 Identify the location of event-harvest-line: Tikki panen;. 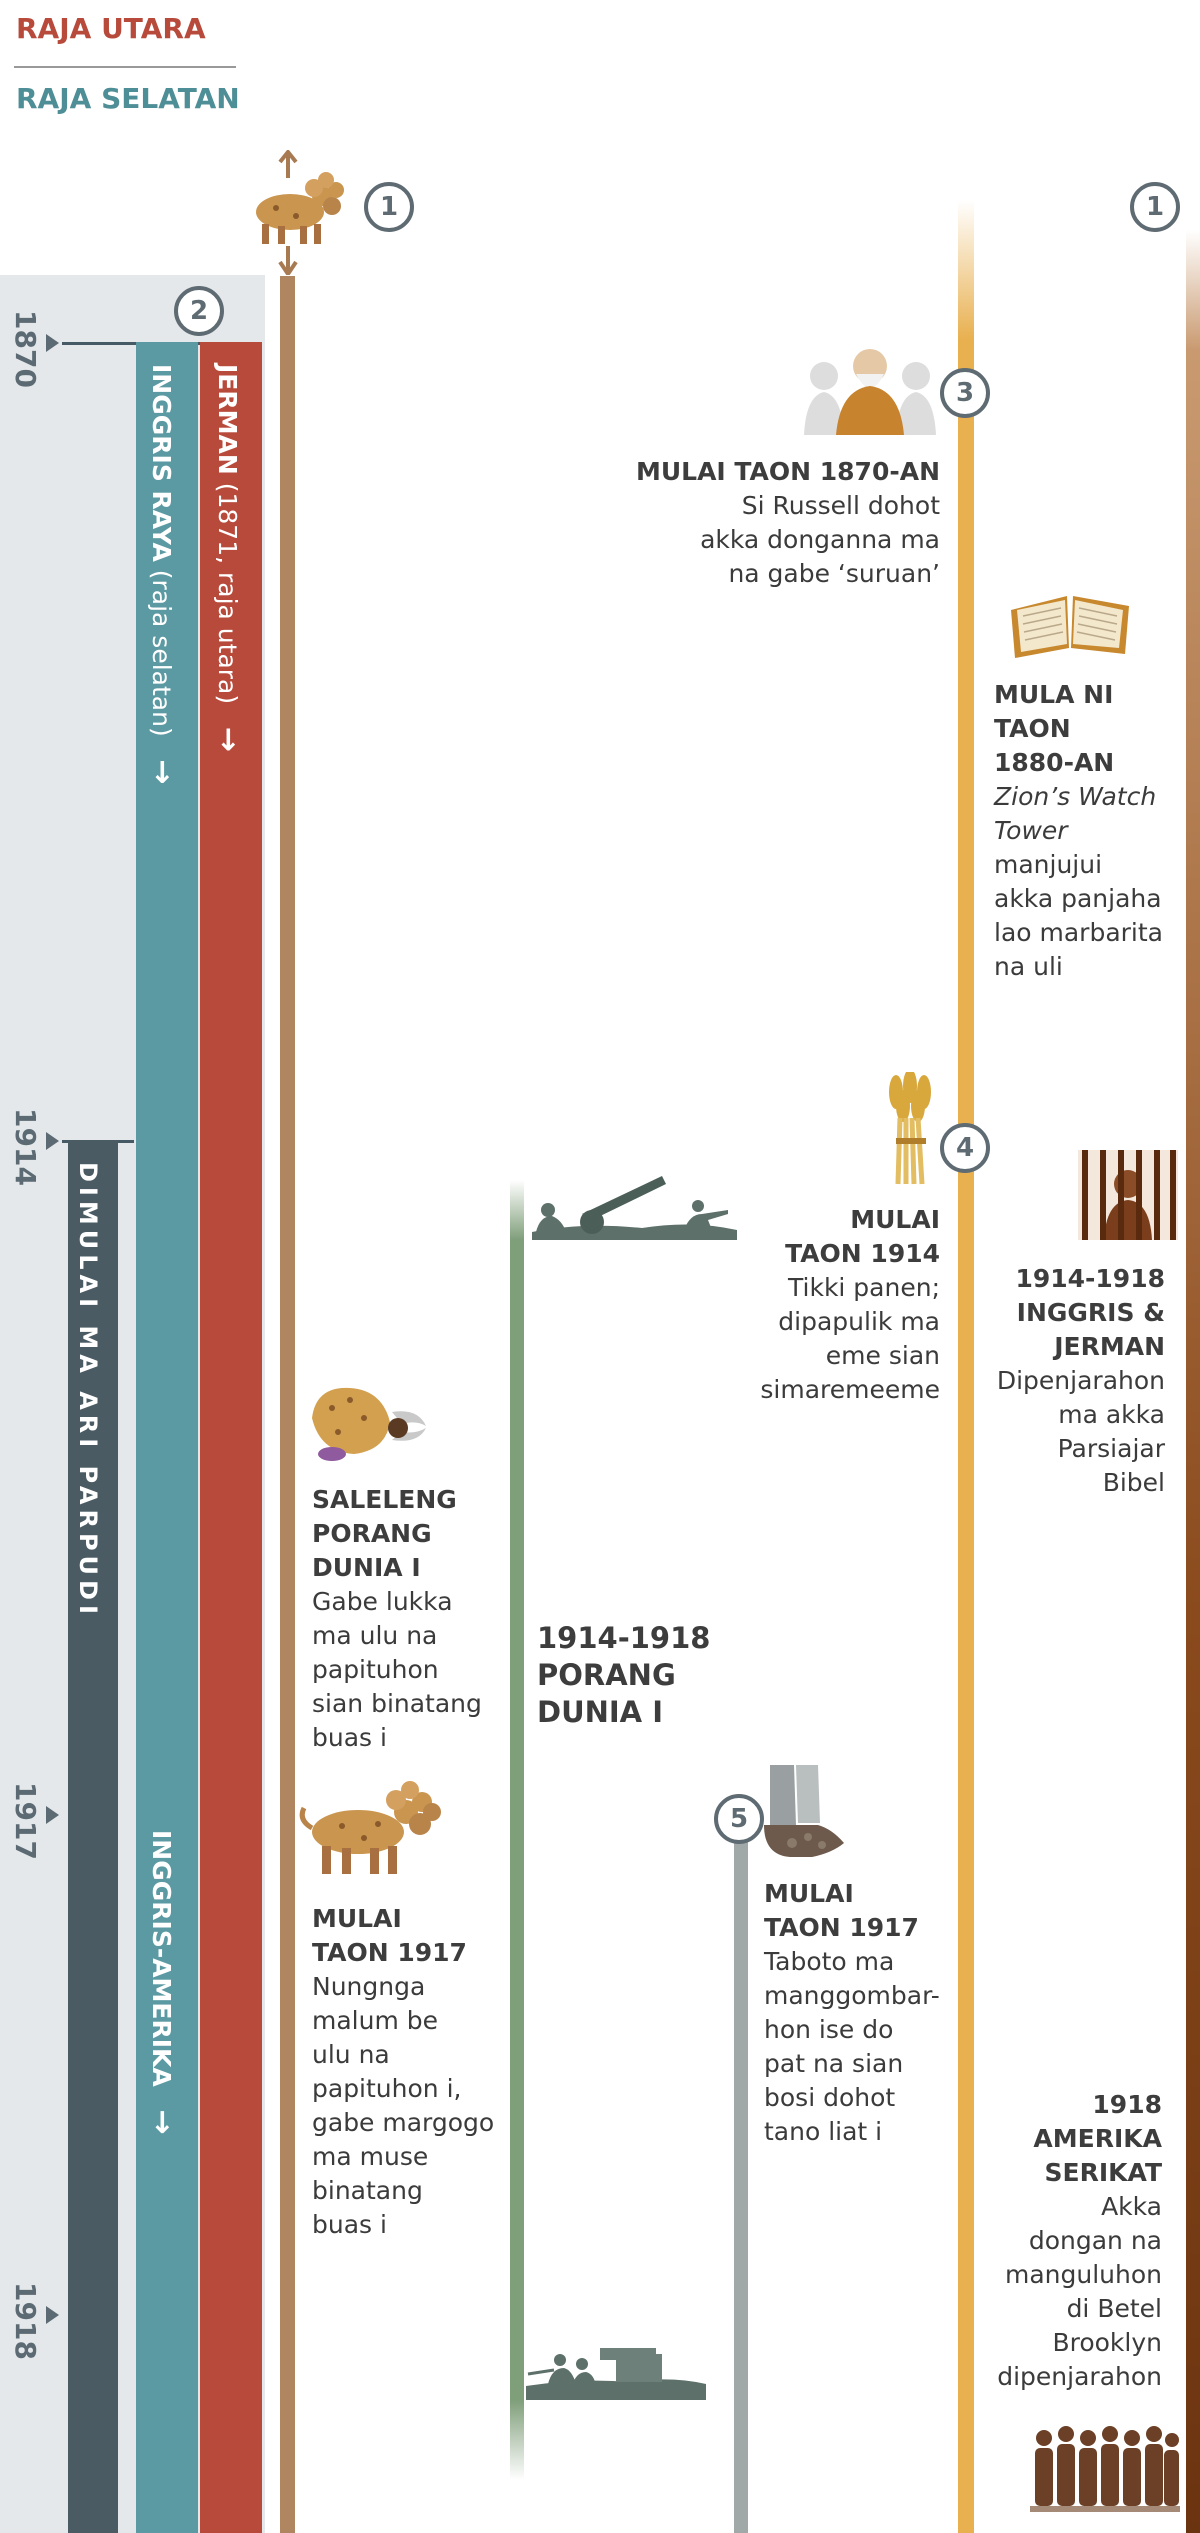
(864, 1287).